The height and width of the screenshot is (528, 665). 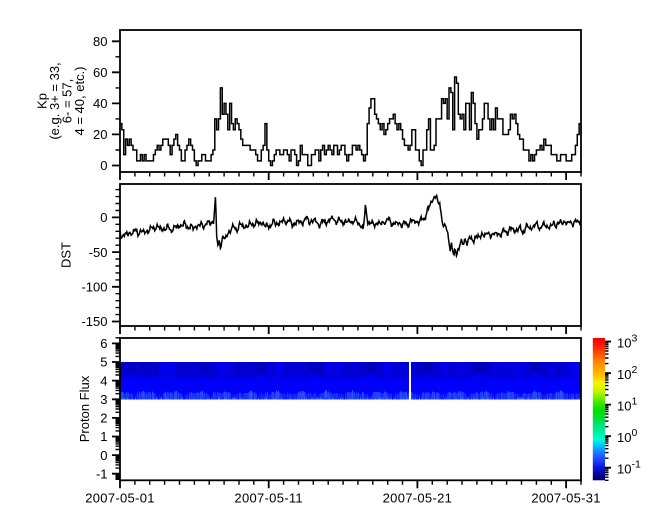 What do you see at coordinates (94, 287) in the screenshot?
I see `svg-text: -100` at bounding box center [94, 287].